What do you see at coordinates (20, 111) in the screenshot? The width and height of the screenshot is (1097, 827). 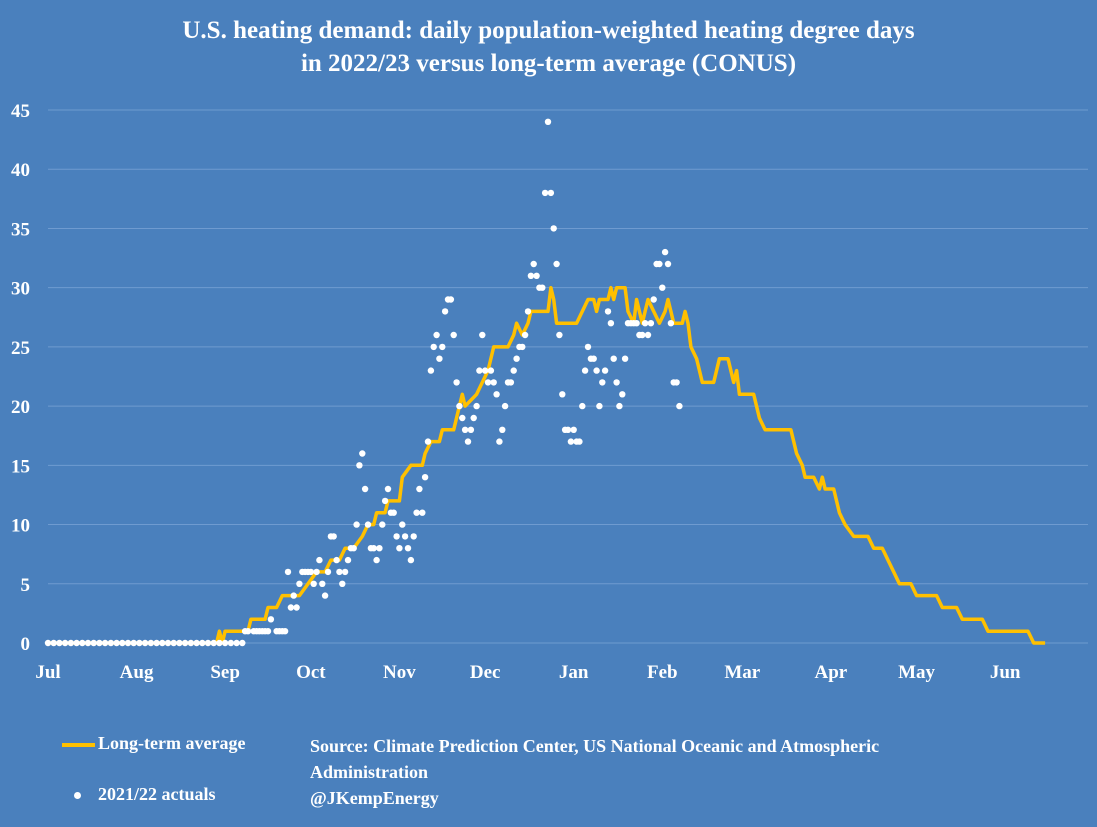 I see `y-tick-label: 45` at bounding box center [20, 111].